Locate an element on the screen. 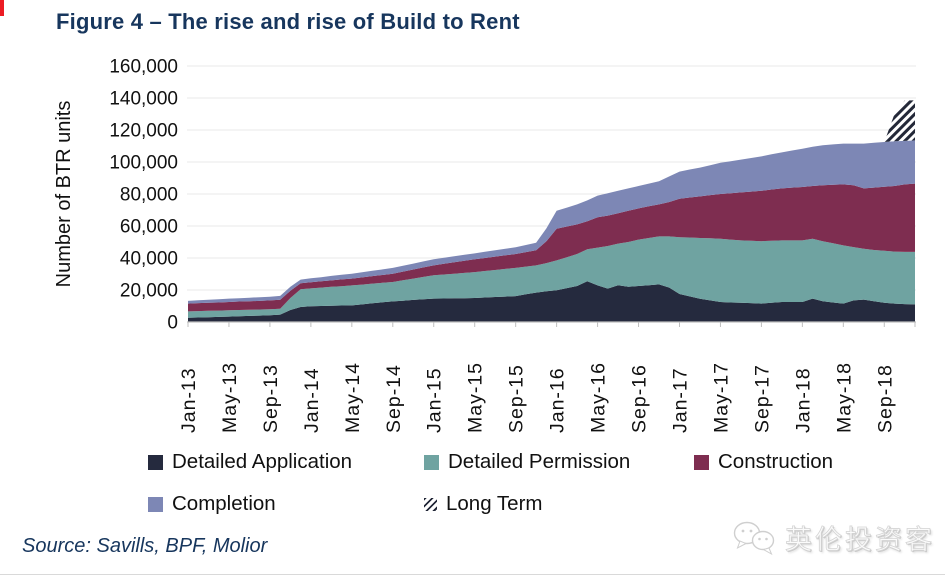 The height and width of the screenshot is (575, 945). svg-text: Jan-16 is located at coordinates (558, 400).